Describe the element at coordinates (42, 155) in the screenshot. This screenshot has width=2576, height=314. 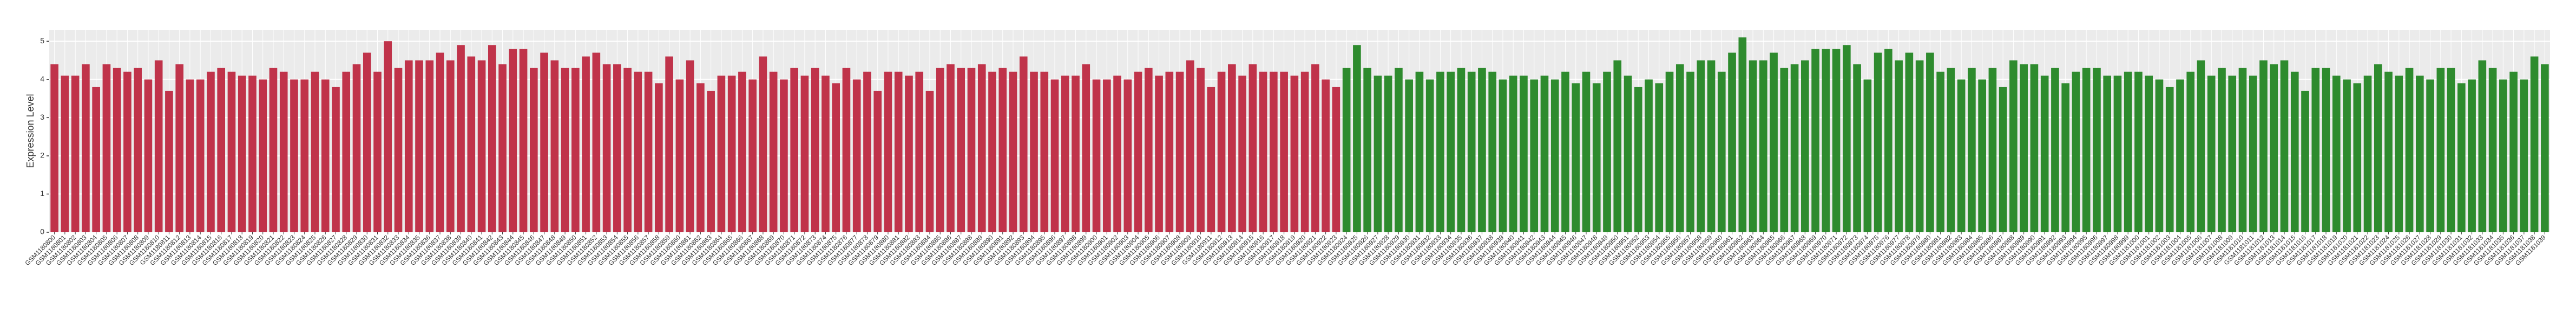
I see `y-tick-label: 2` at that location.